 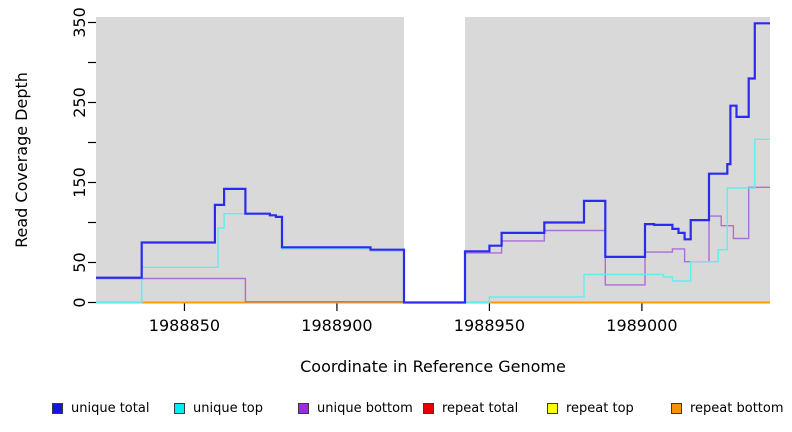 What do you see at coordinates (303, 408) in the screenshot?
I see `legend-swatch-unique-bottom` at bounding box center [303, 408].